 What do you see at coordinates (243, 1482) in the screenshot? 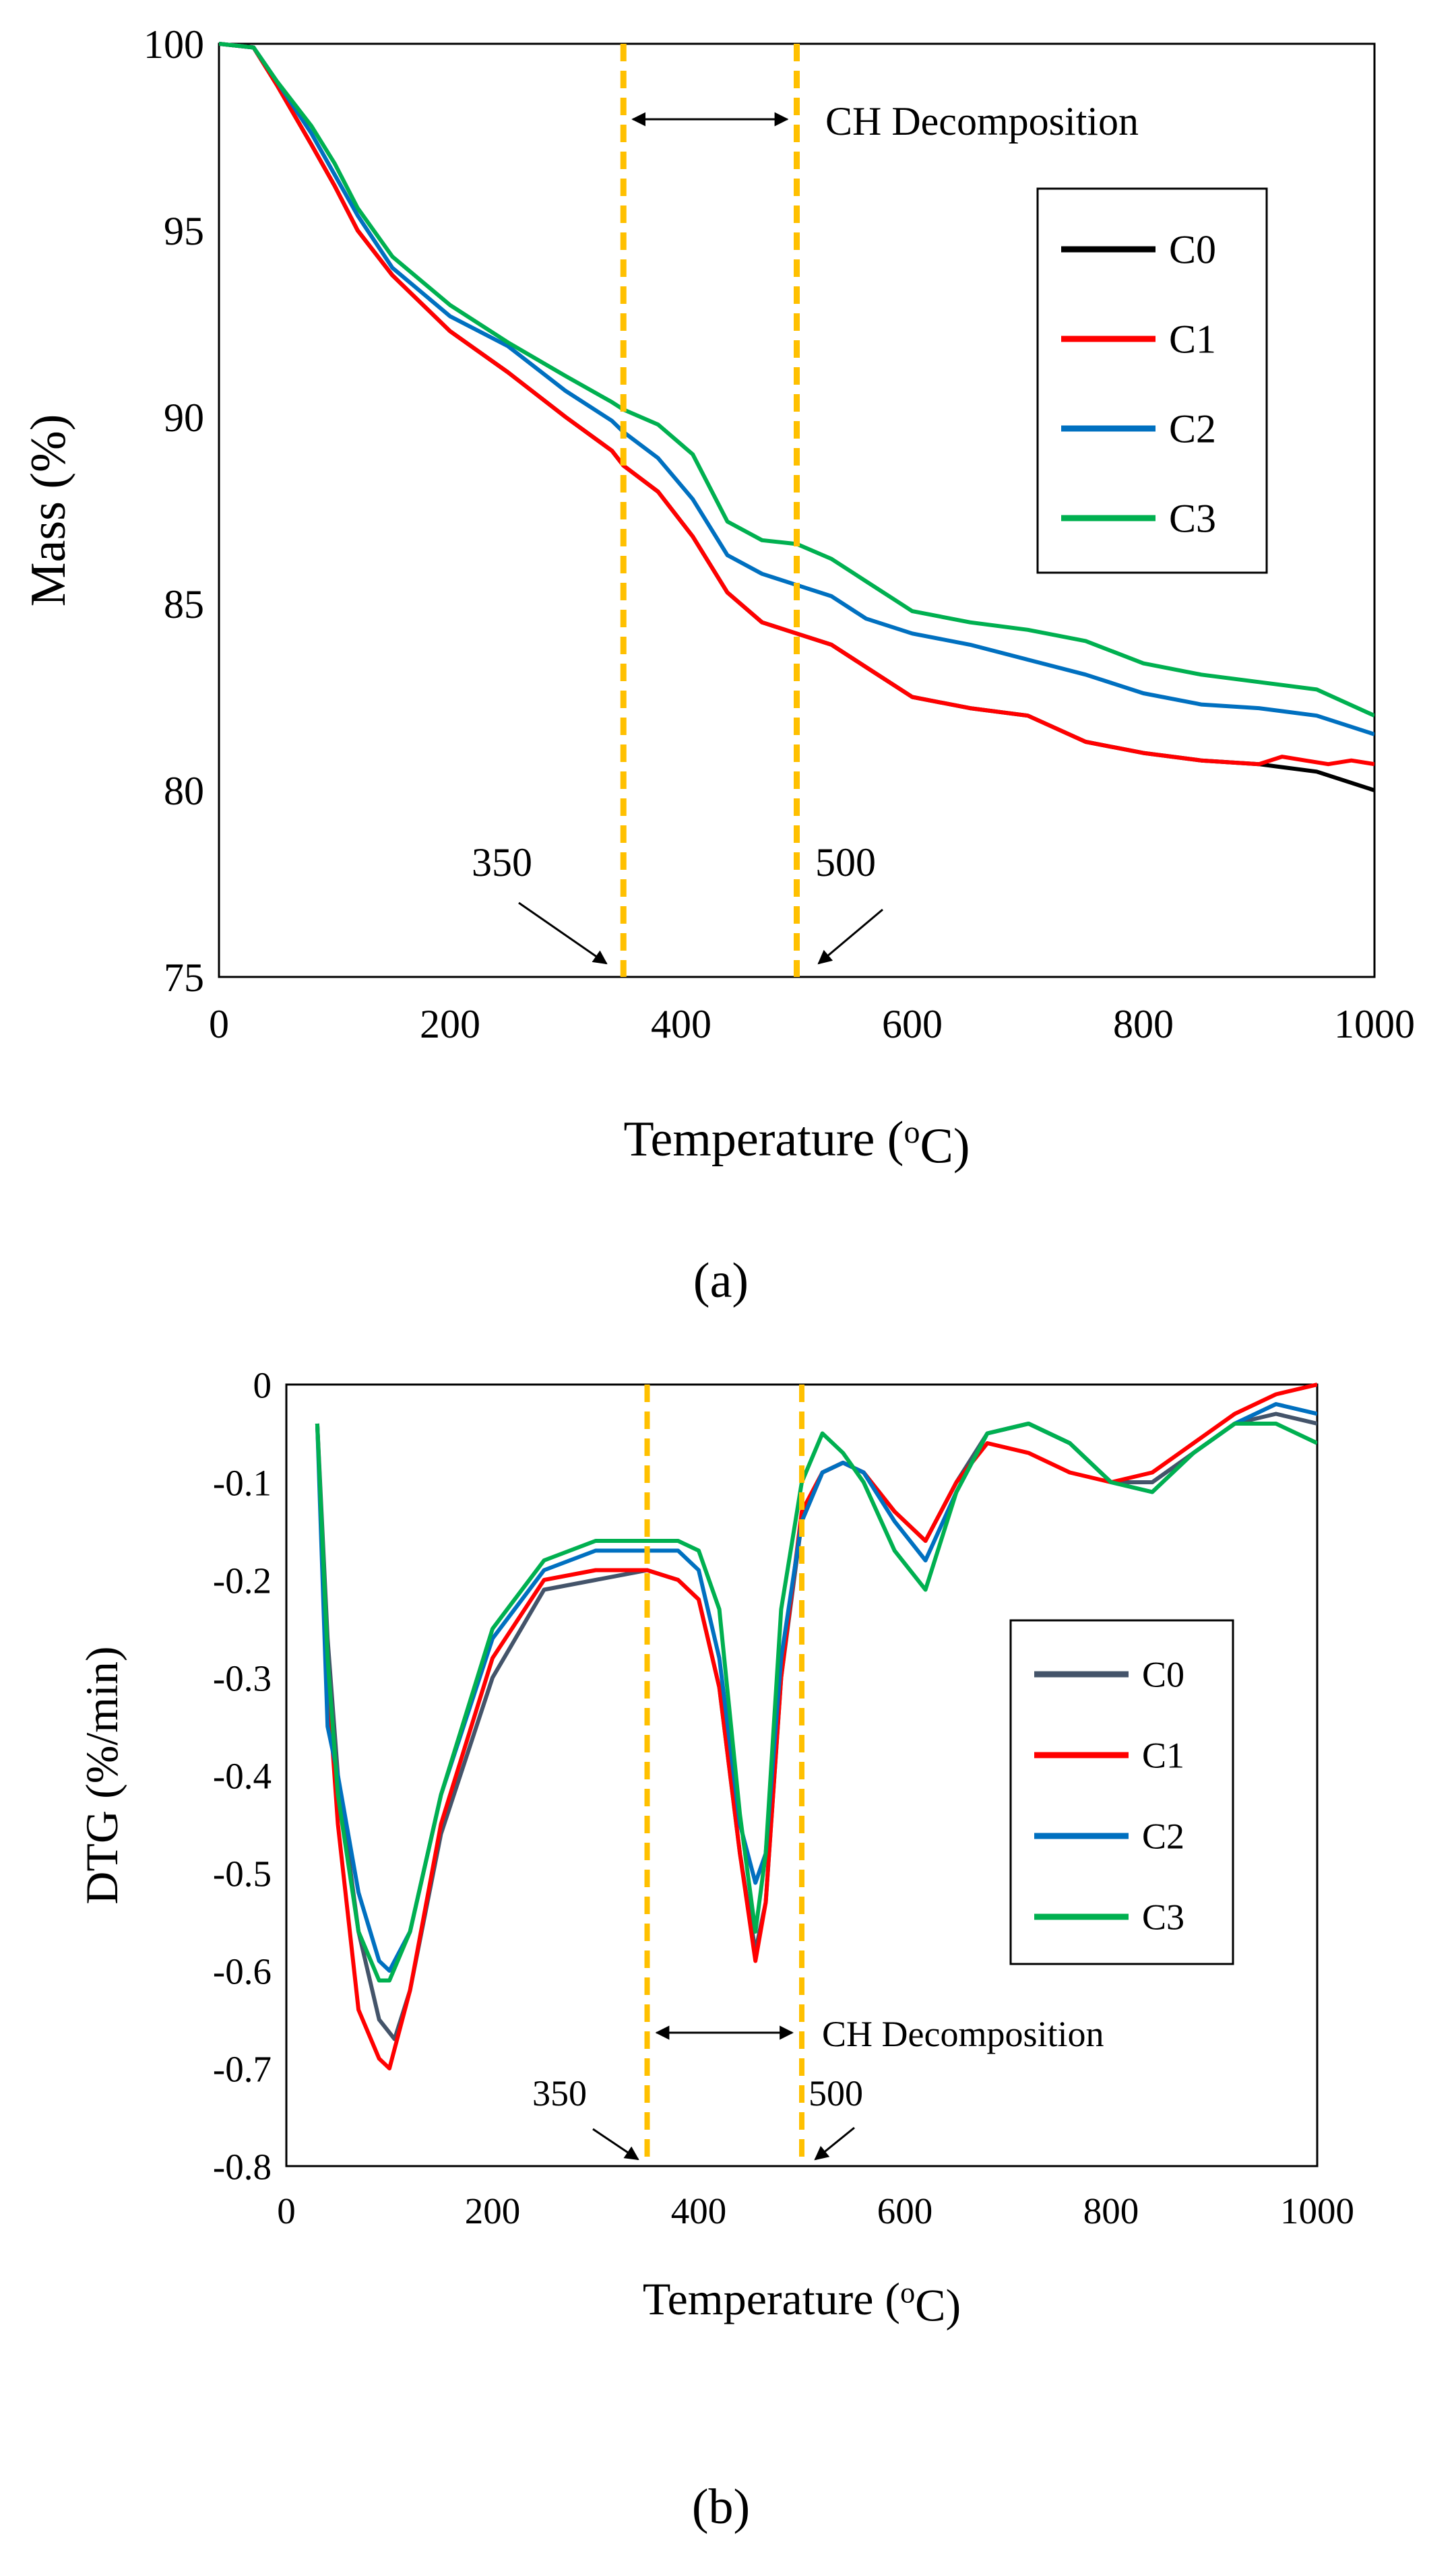
I see `y-tick-label: -0.1` at bounding box center [243, 1482].